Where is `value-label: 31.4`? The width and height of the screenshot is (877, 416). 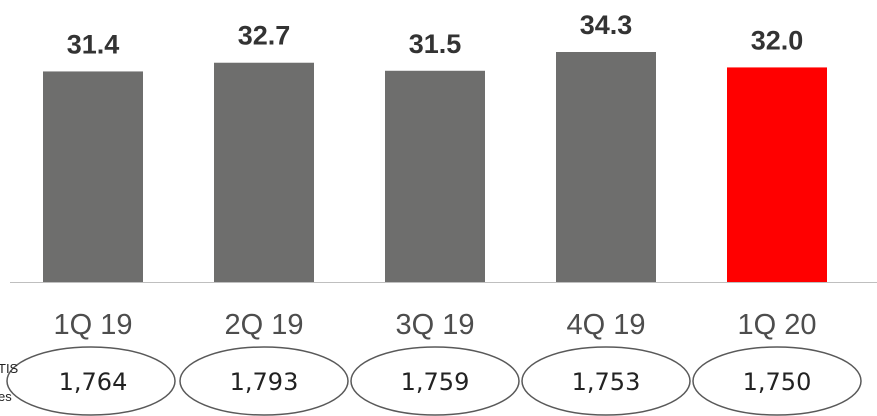 value-label: 31.4 is located at coordinates (93, 44).